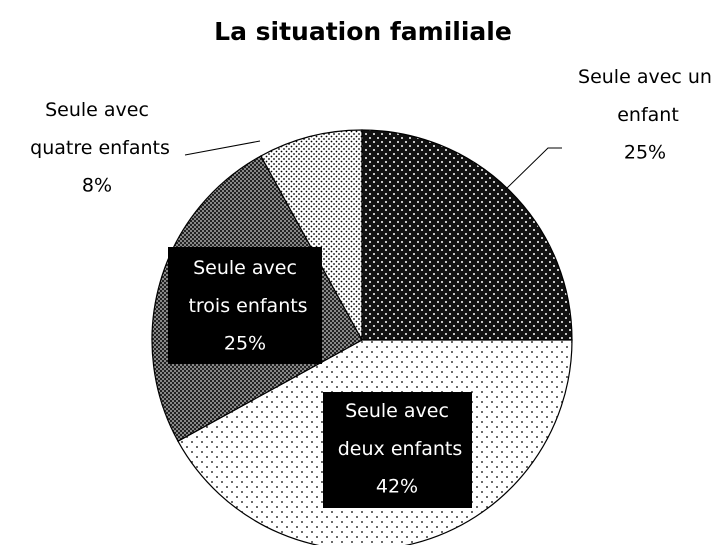 This screenshot has width=726, height=545. Describe the element at coordinates (363, 31) in the screenshot. I see `chart-title: La situation familiale` at that location.